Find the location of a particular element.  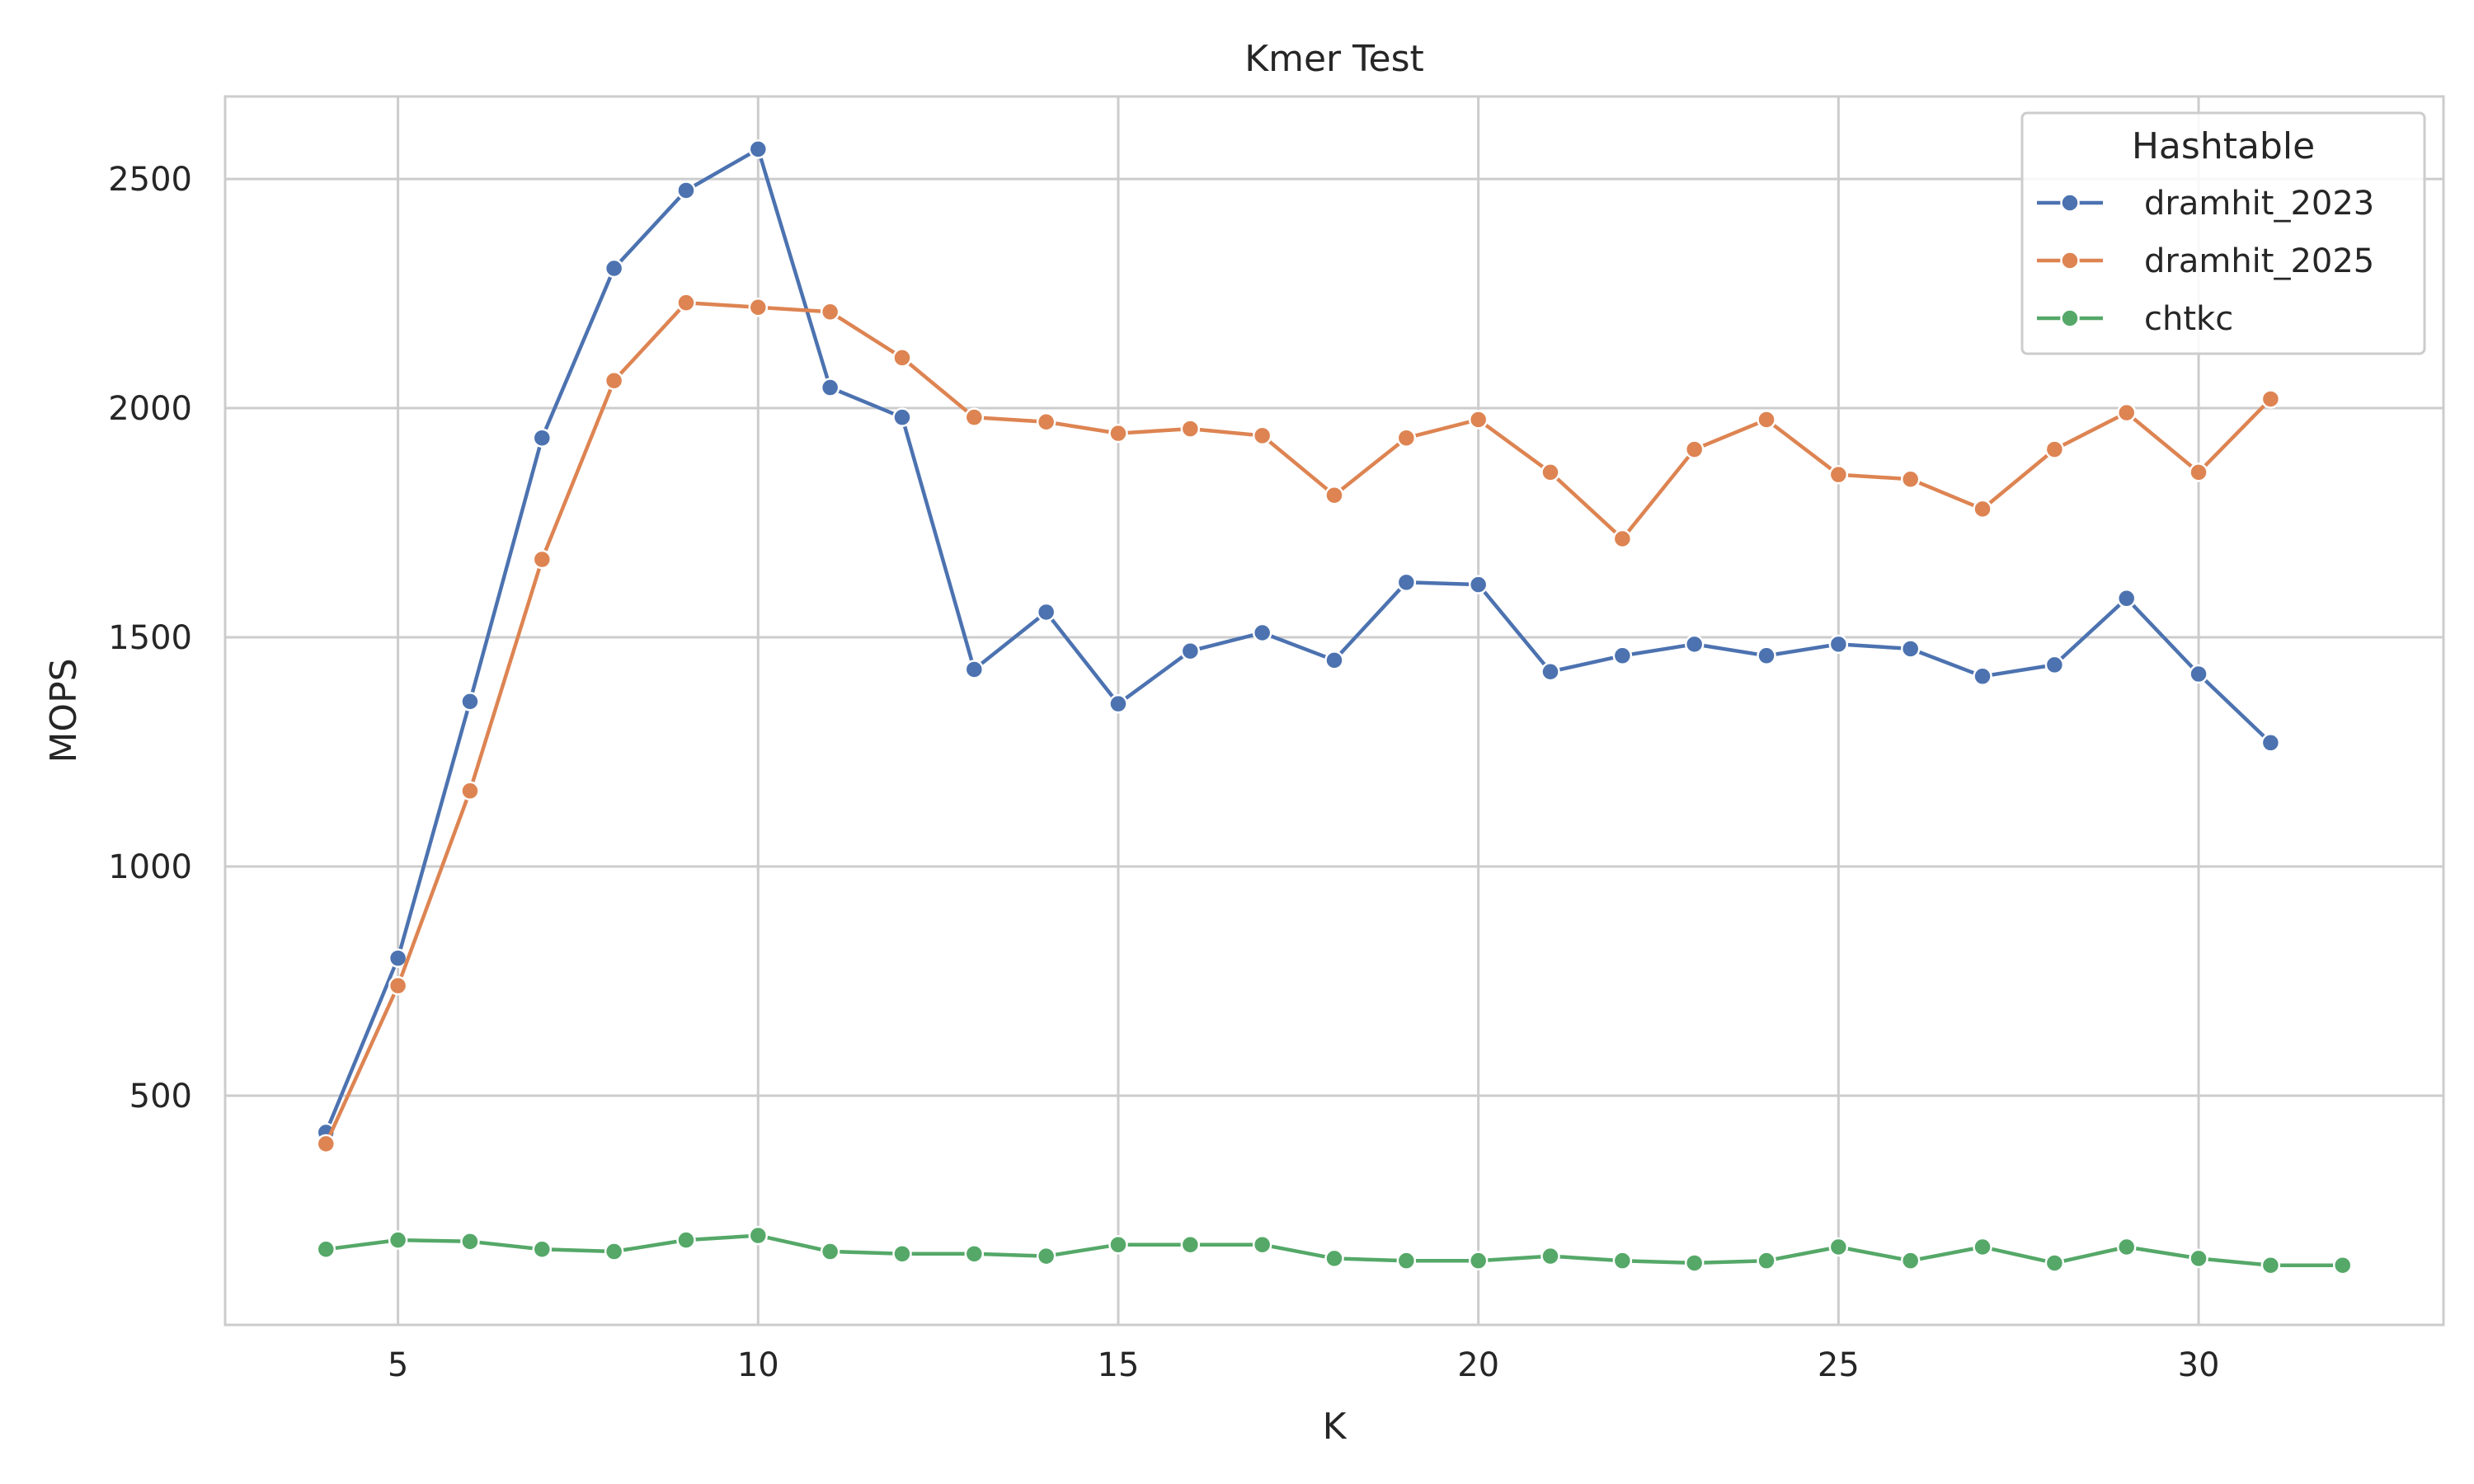

y-tick-label: 1500 is located at coordinates (150, 638).